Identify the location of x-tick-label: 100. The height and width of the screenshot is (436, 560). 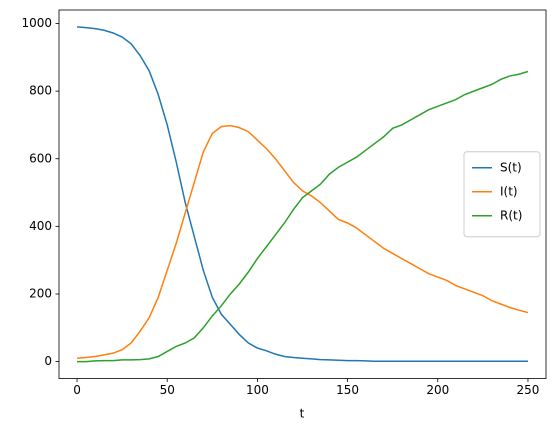
(257, 390).